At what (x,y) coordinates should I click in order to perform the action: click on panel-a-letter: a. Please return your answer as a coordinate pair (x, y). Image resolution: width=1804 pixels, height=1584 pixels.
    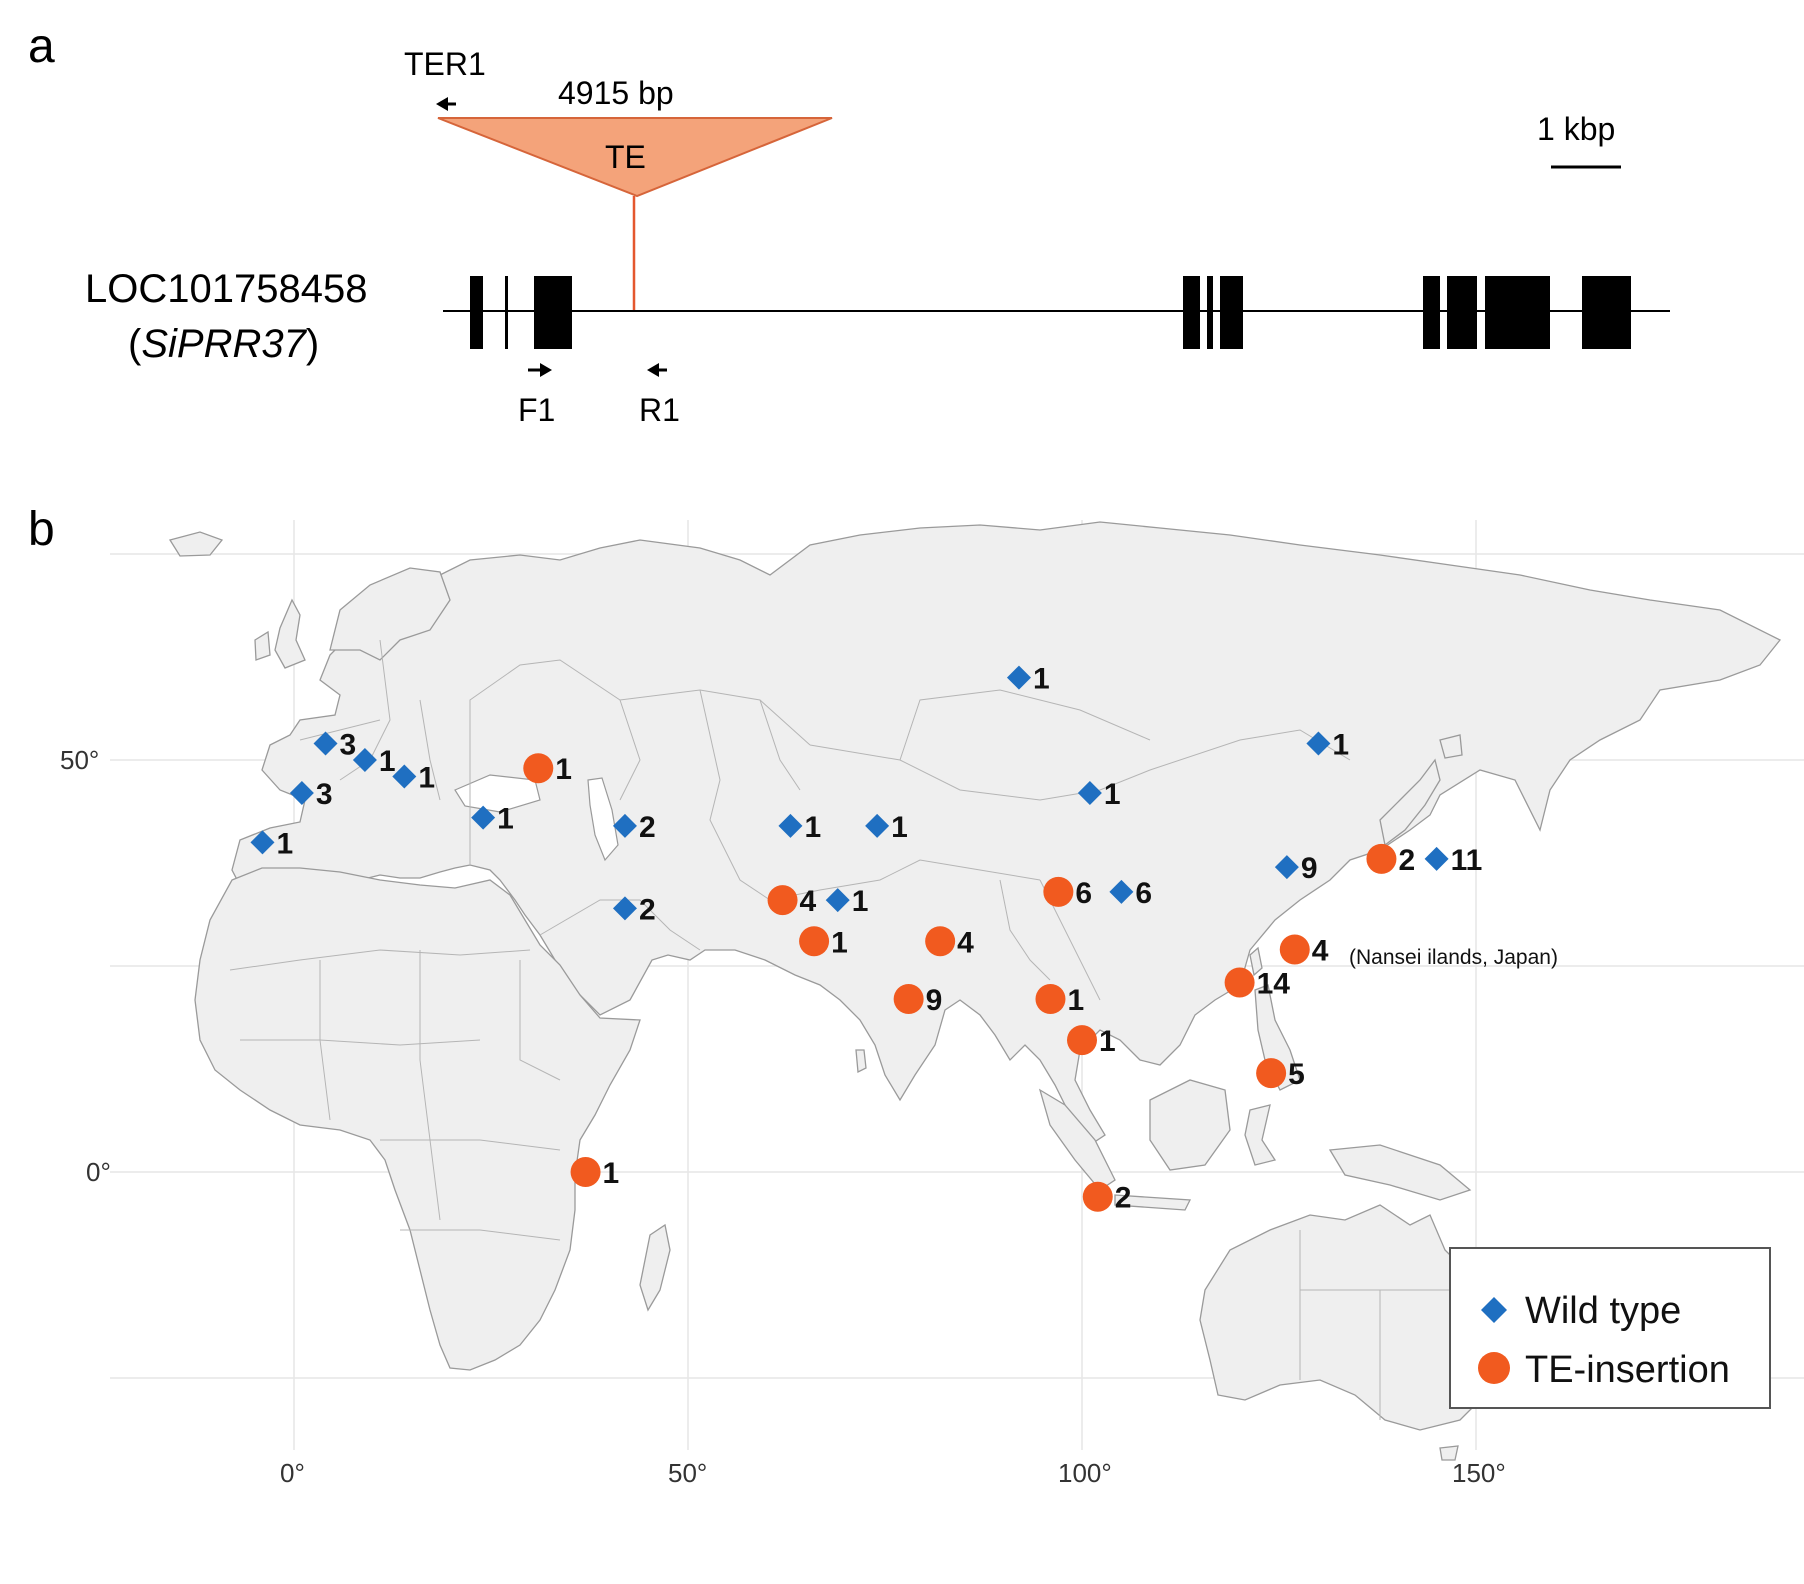
    Looking at the image, I should click on (41, 46).